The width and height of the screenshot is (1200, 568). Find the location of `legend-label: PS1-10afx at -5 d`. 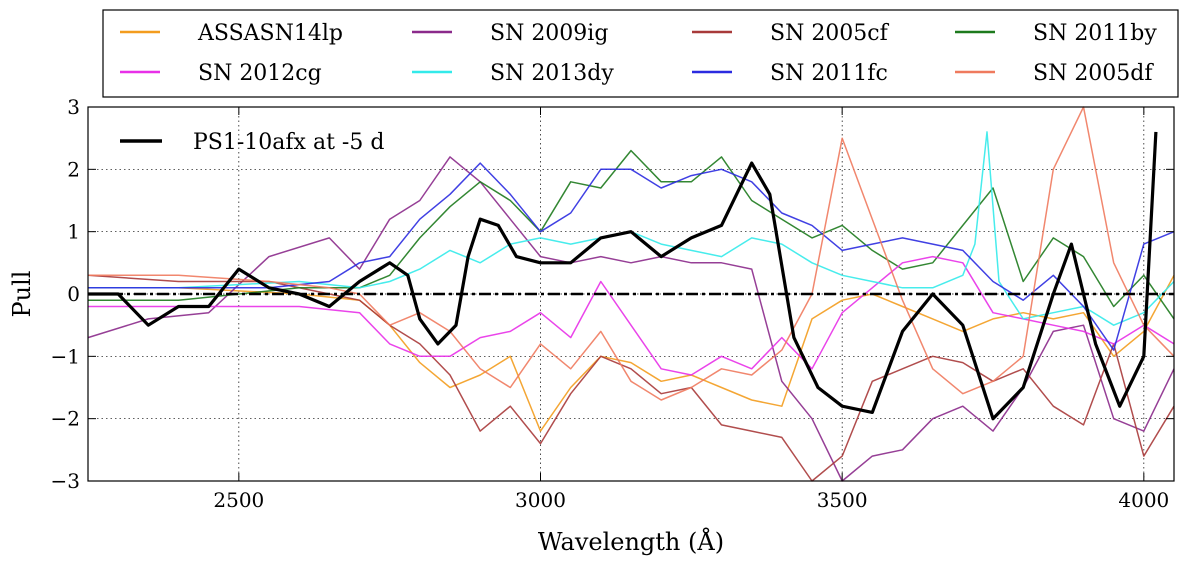

legend-label: PS1-10afx at -5 d is located at coordinates (288, 142).